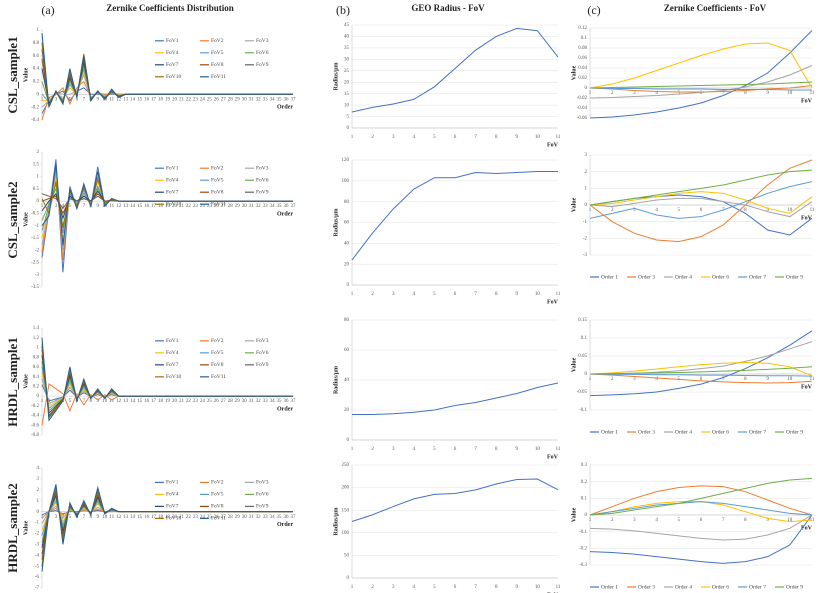 The height and width of the screenshot is (593, 830). I want to click on legend-label: FoV1, so click(172, 341).